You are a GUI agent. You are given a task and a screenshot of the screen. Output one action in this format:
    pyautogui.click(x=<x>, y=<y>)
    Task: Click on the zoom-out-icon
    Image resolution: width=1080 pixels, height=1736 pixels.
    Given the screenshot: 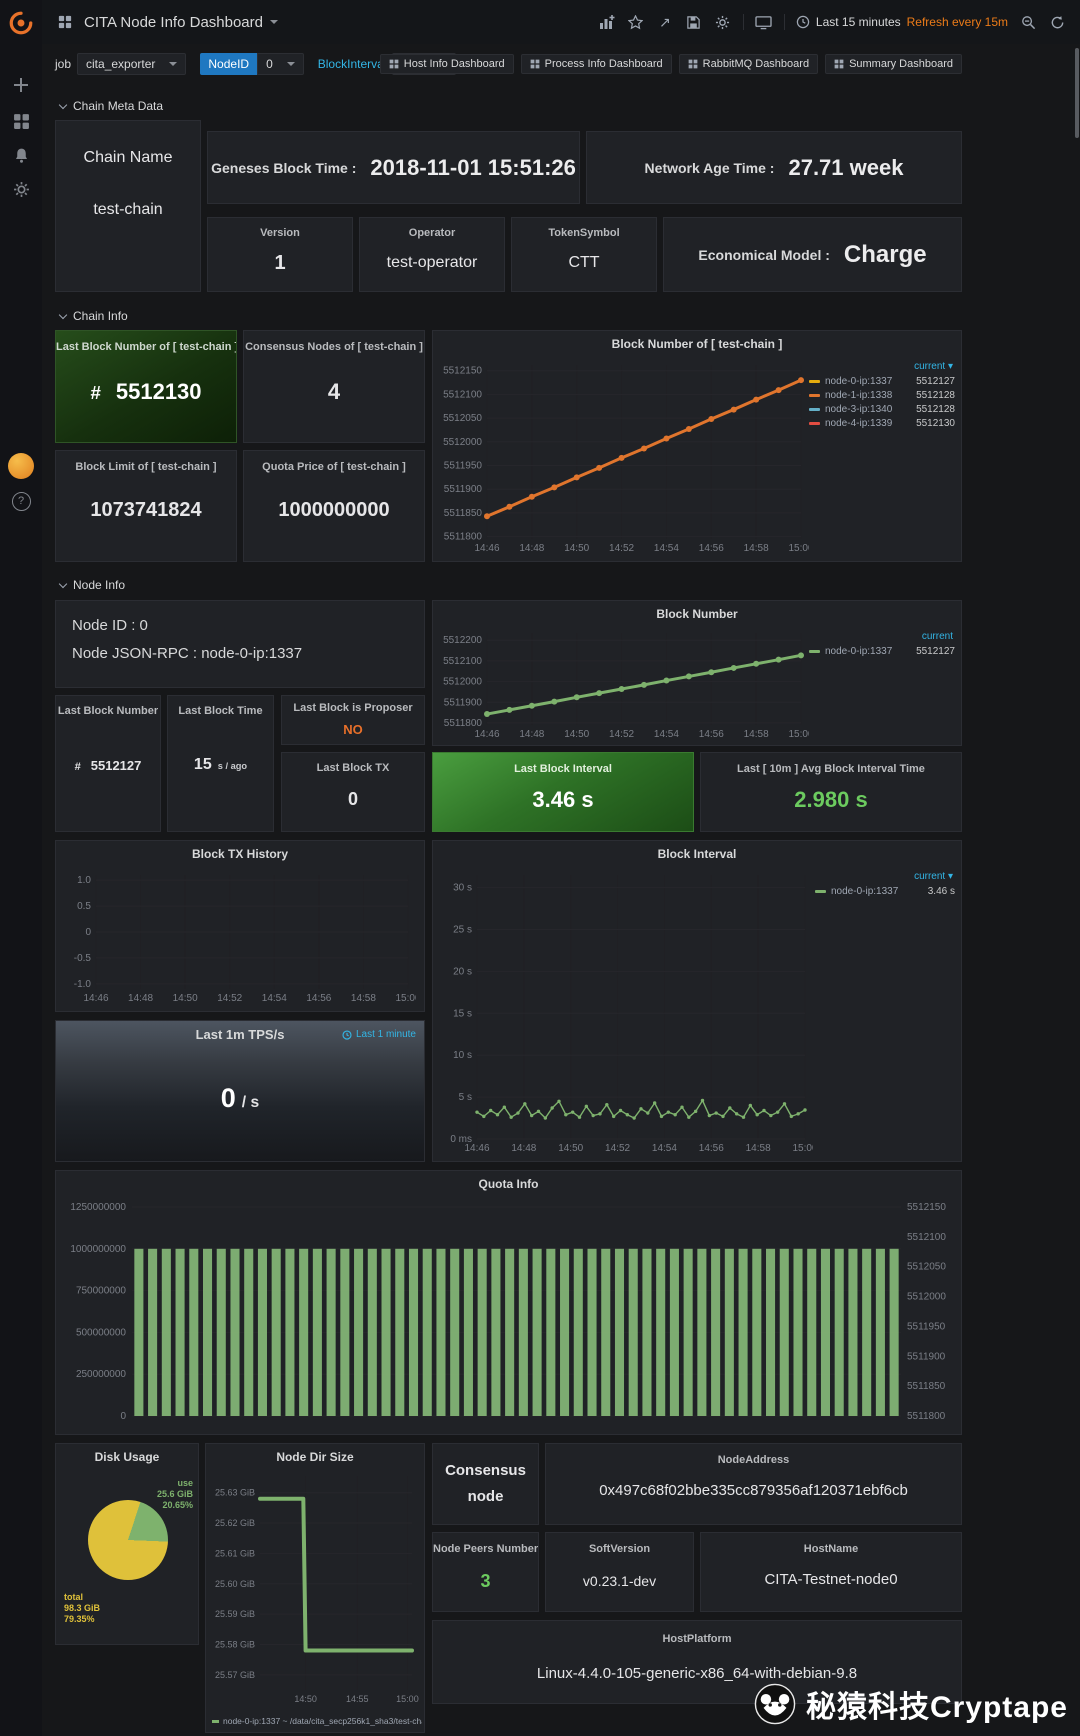 What is the action you would take?
    pyautogui.click(x=1028, y=22)
    